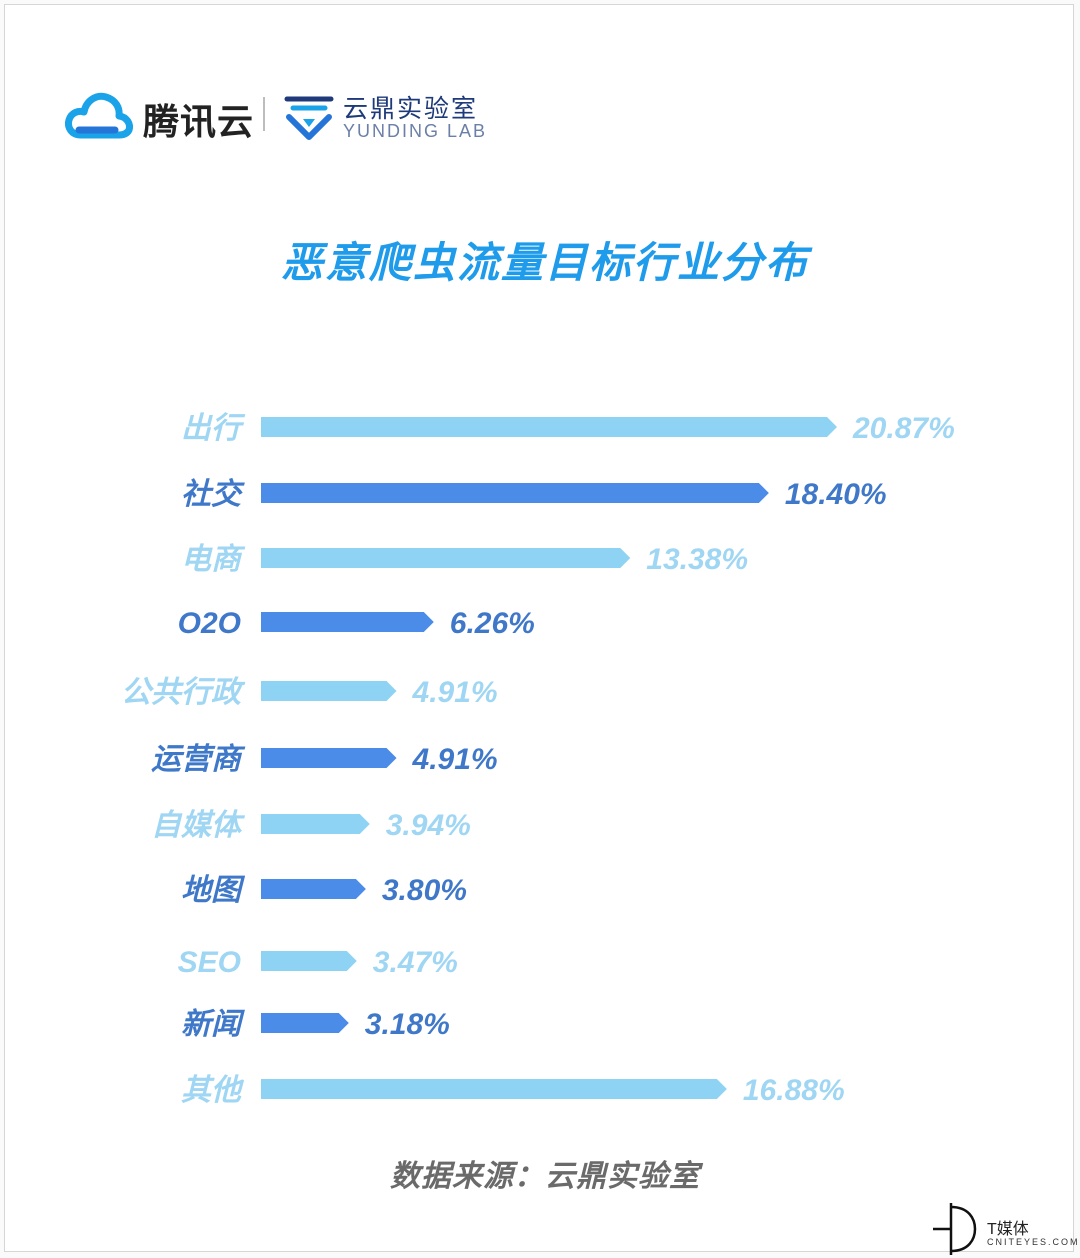 This screenshot has height=1258, width=1080. What do you see at coordinates (209, 962) in the screenshot?
I see `category-label: SEO` at bounding box center [209, 962].